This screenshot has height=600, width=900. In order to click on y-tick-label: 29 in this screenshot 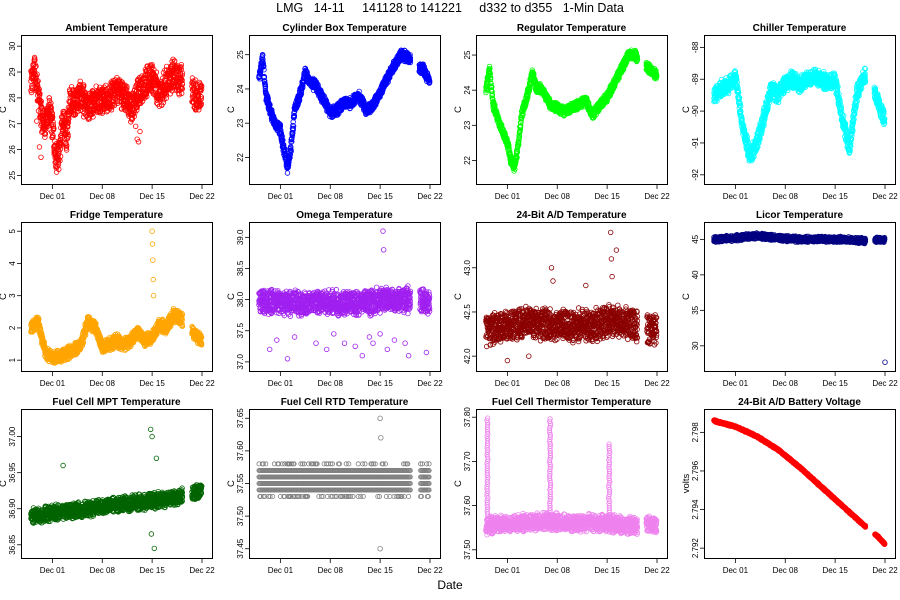, I will do `click(12, 71)`.